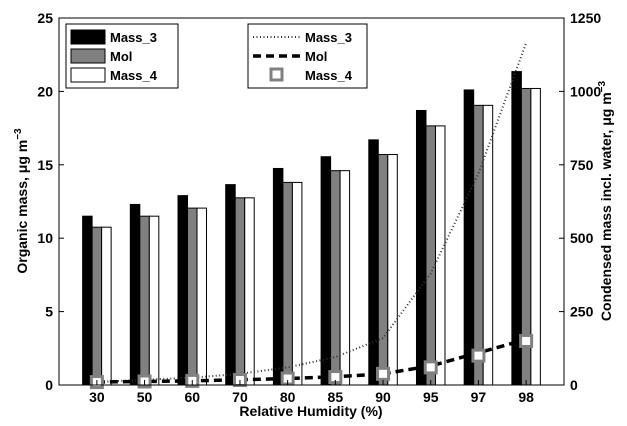 This screenshot has width=627, height=426. Describe the element at coordinates (88, 56) in the screenshot. I see `legend-swatch-mol-bar` at that location.